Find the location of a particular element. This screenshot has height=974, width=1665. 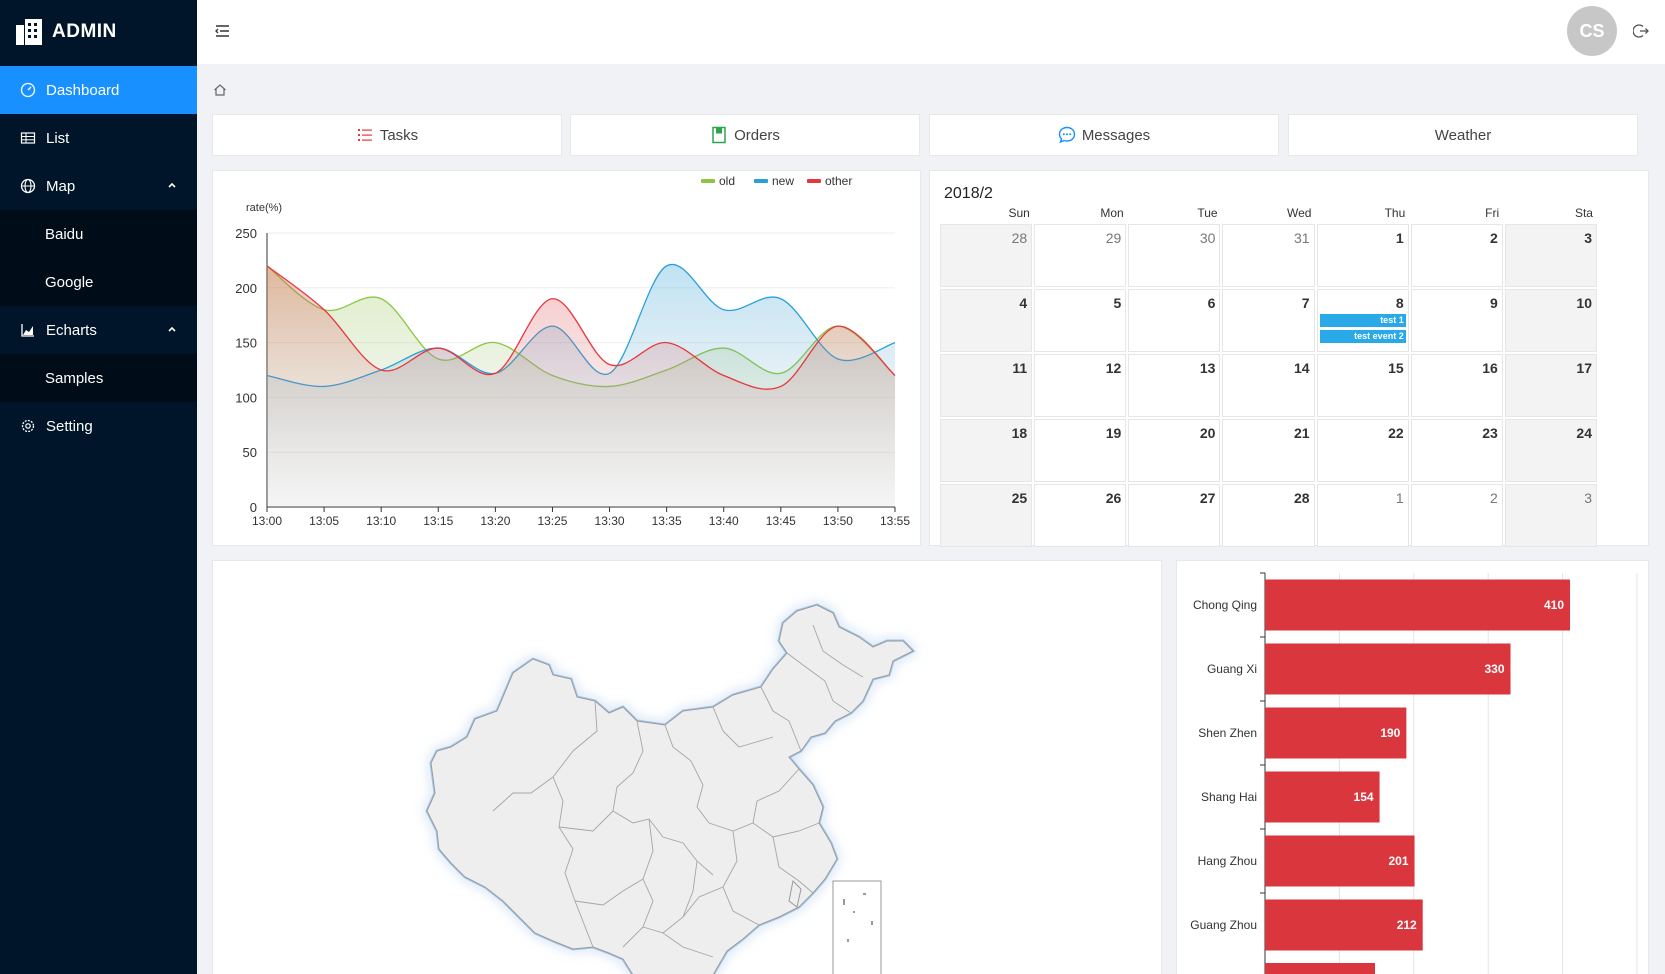

calendar-day-cell: 7 is located at coordinates (1268, 320).